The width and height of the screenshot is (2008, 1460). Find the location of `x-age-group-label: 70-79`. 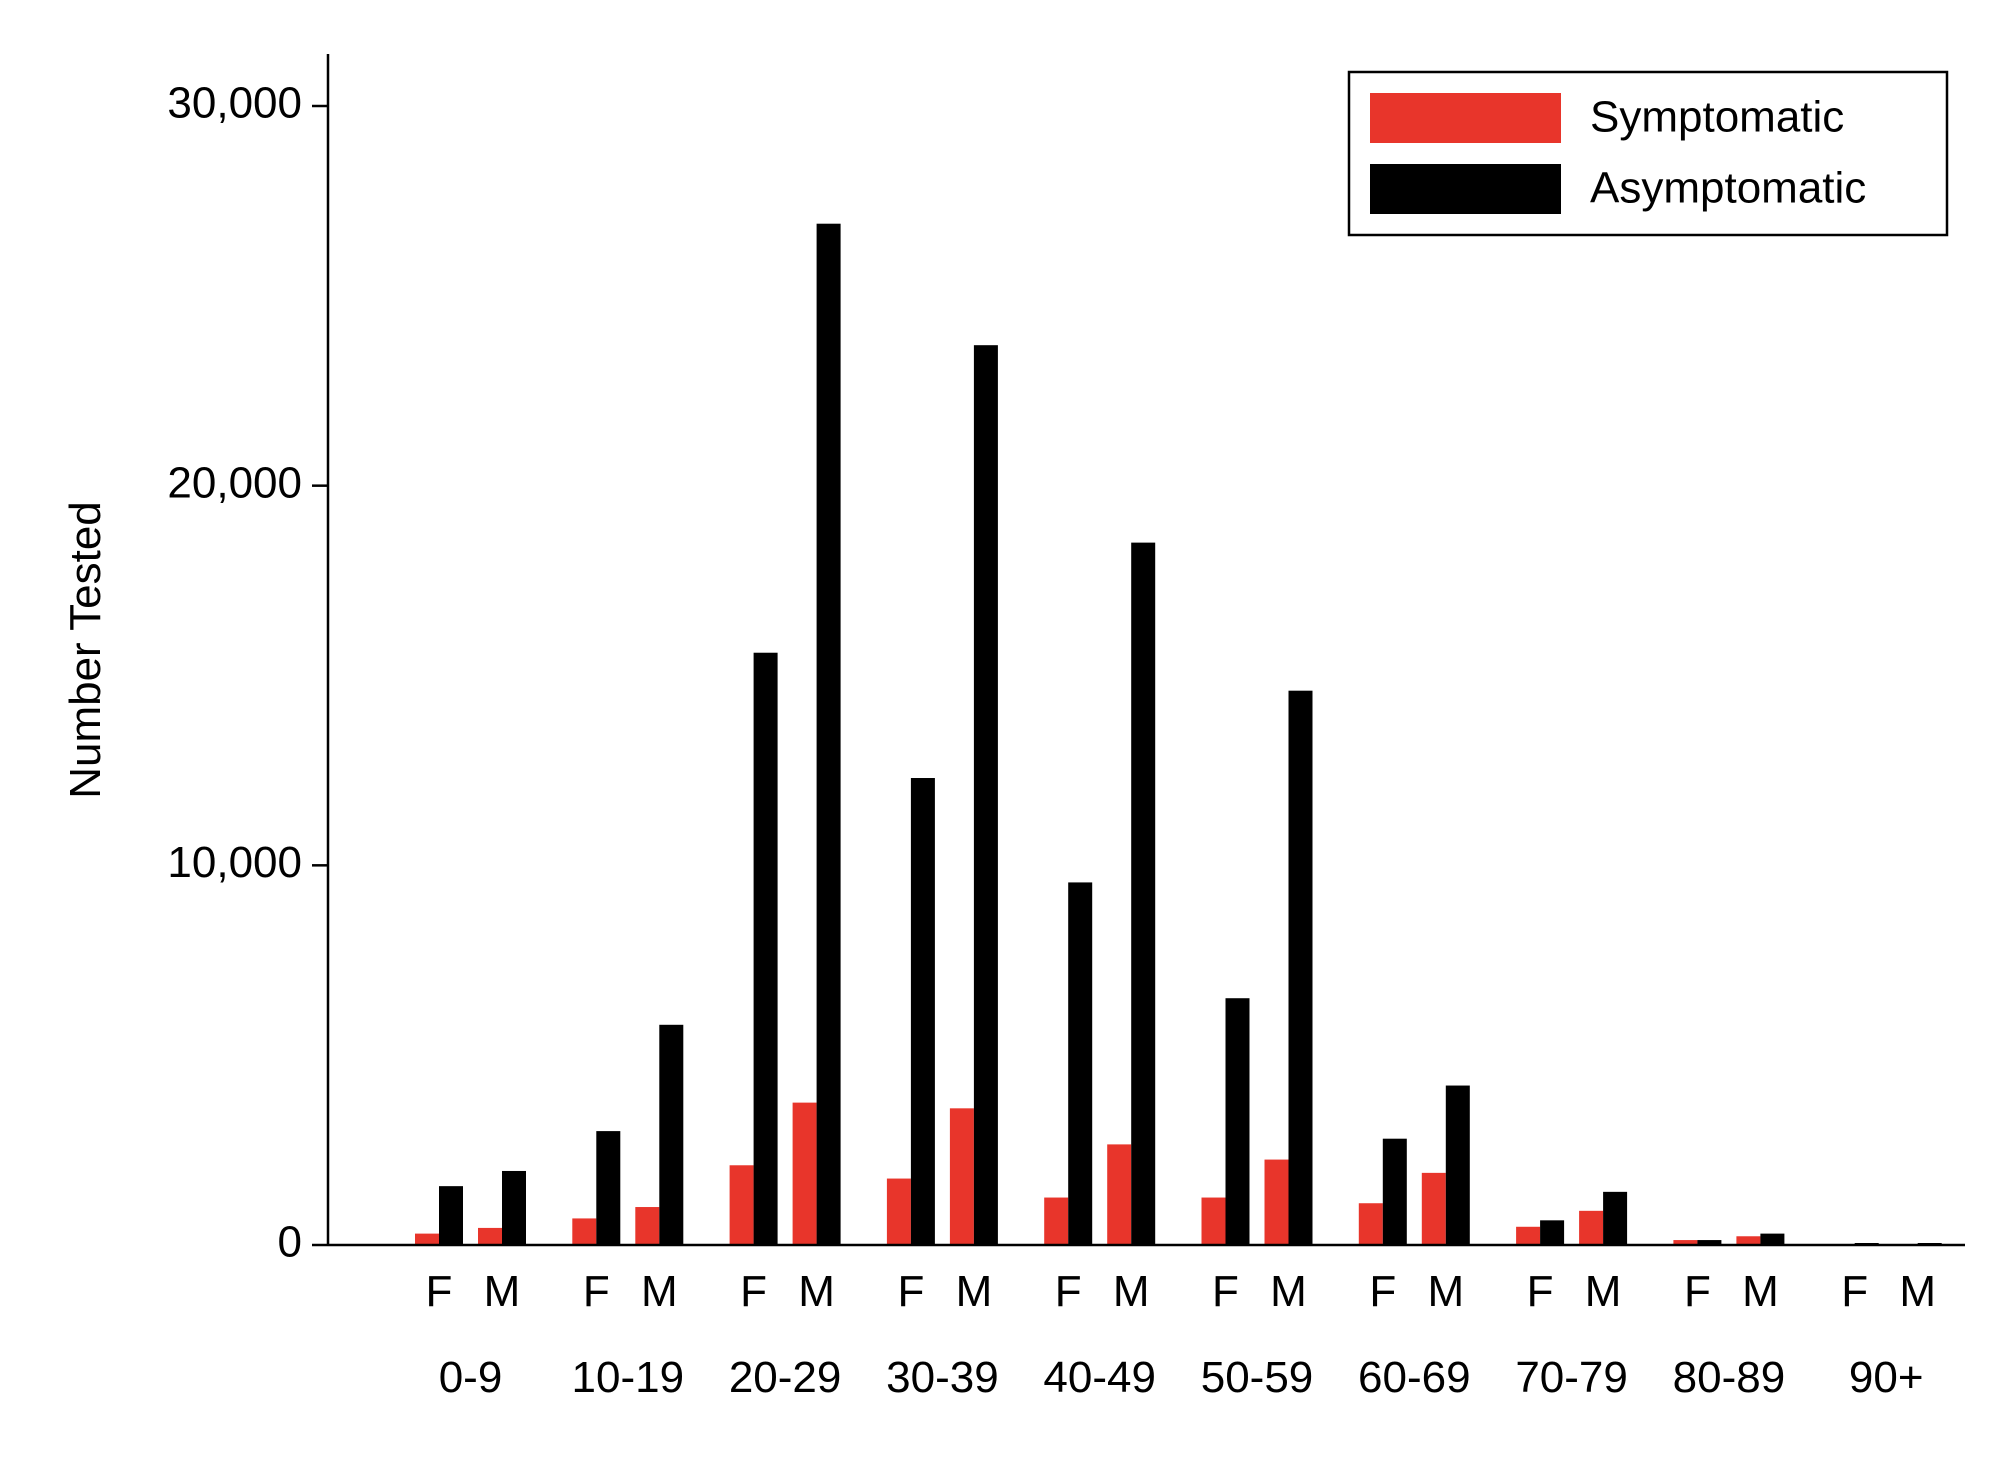

x-age-group-label: 70-79 is located at coordinates (1571, 1377).